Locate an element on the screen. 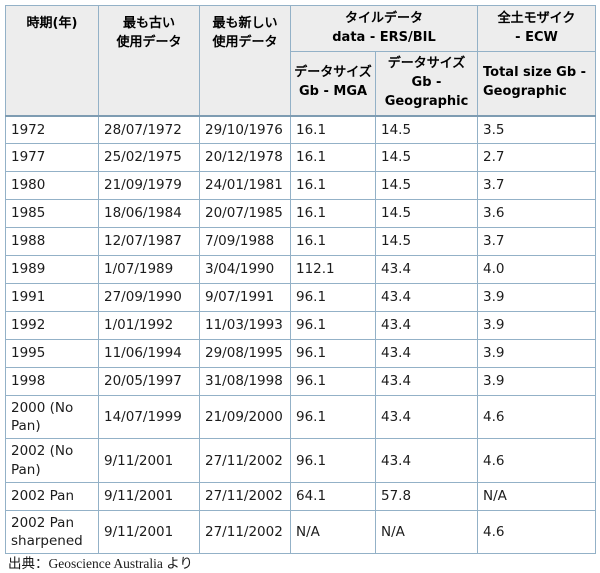  cell-period: 2002 Pan sharpened is located at coordinates (52, 532).